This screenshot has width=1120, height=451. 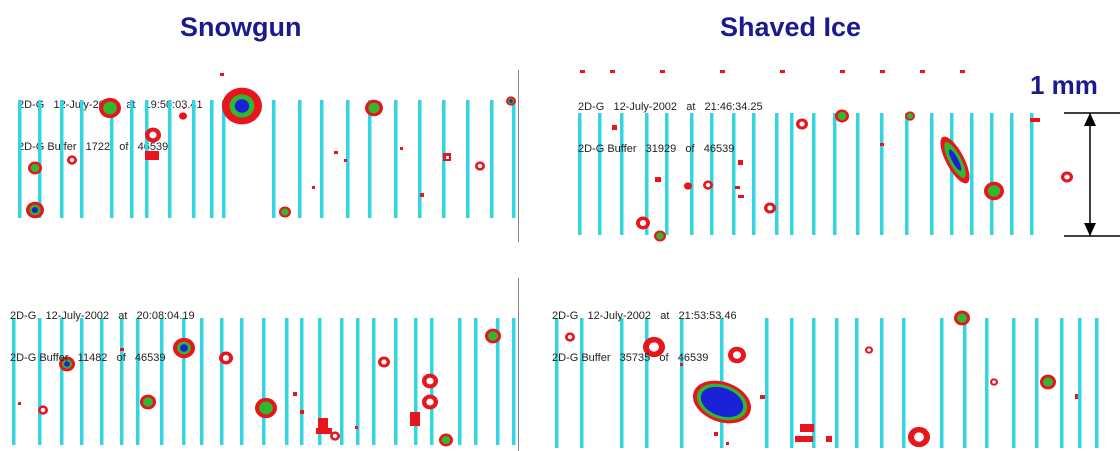 What do you see at coordinates (722, 402) in the screenshot?
I see `large-ice-aggregate` at bounding box center [722, 402].